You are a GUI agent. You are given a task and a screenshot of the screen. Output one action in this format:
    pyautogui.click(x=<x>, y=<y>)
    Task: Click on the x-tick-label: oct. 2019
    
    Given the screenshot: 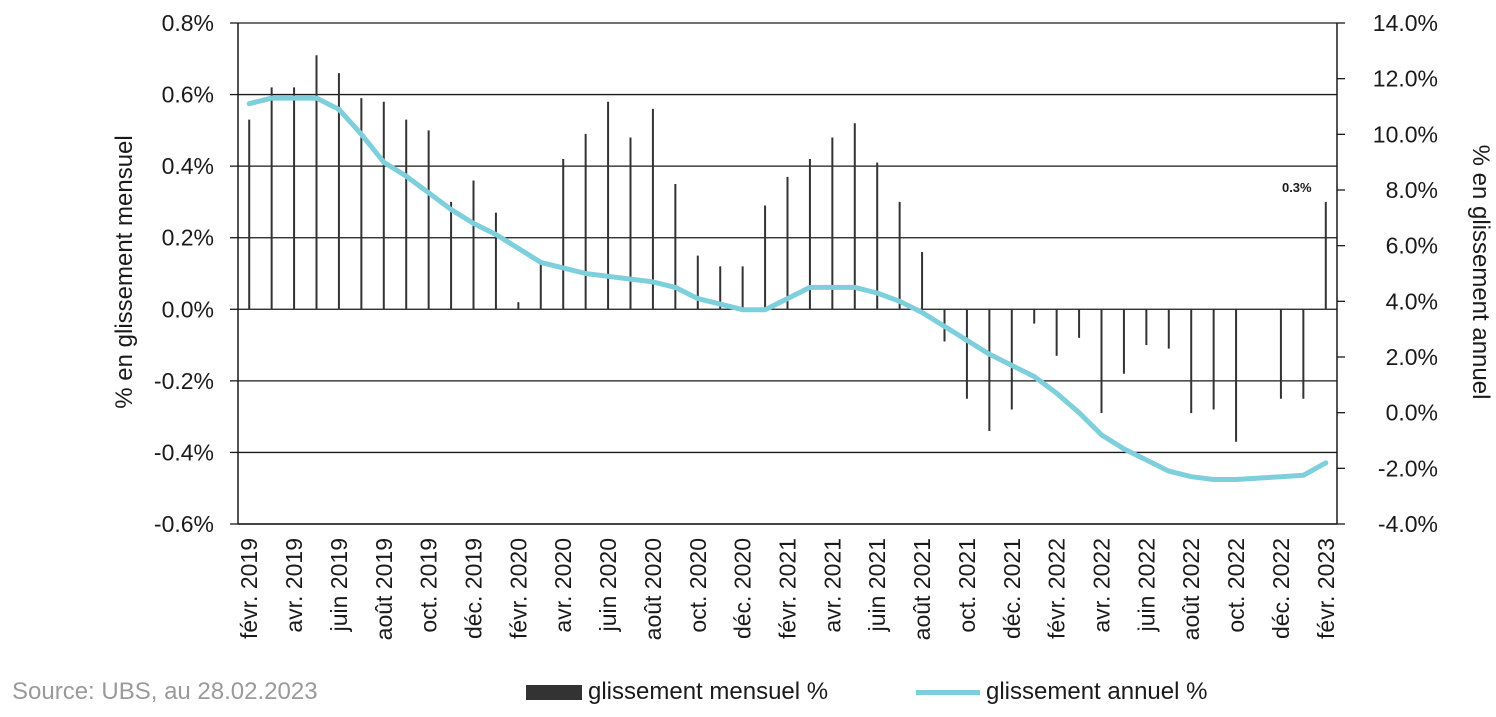 What is the action you would take?
    pyautogui.click(x=429, y=585)
    